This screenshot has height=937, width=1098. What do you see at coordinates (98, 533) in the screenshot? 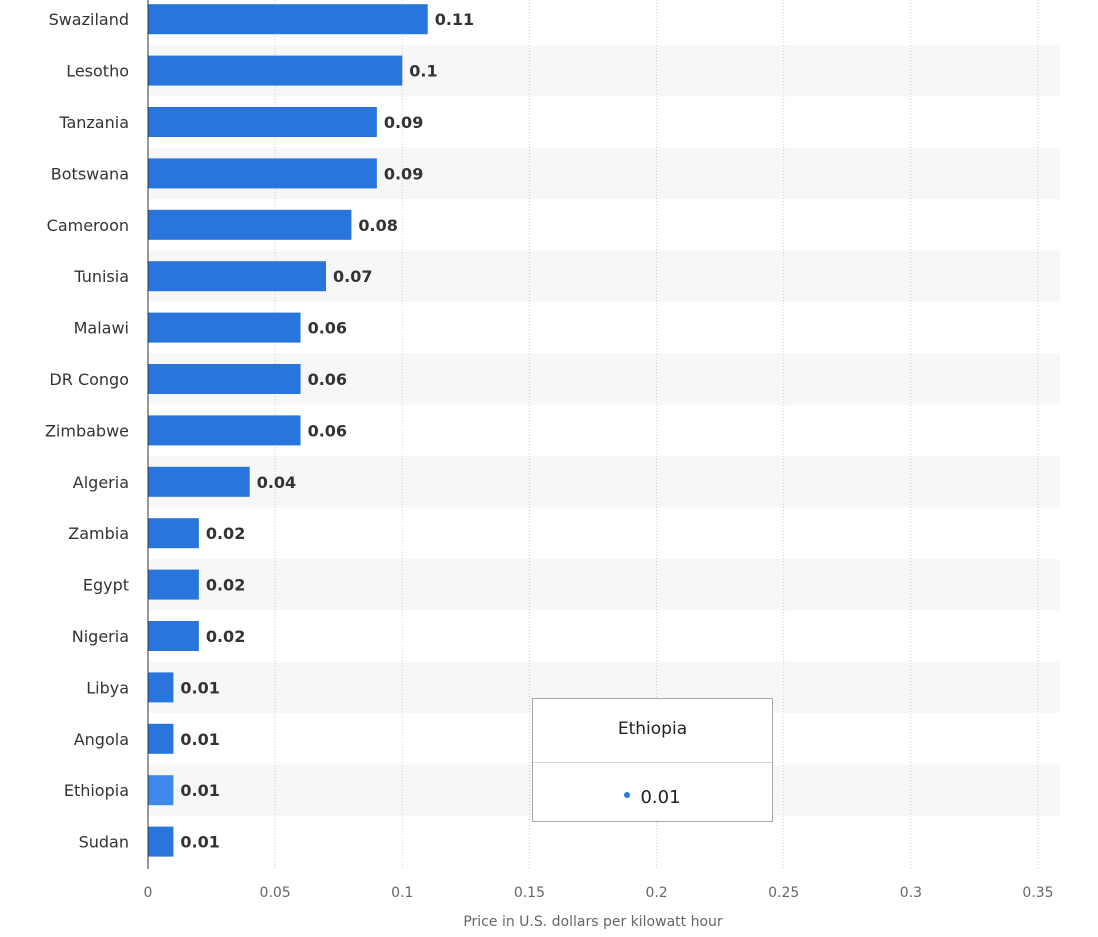
I see `category-label: Zambia` at bounding box center [98, 533].